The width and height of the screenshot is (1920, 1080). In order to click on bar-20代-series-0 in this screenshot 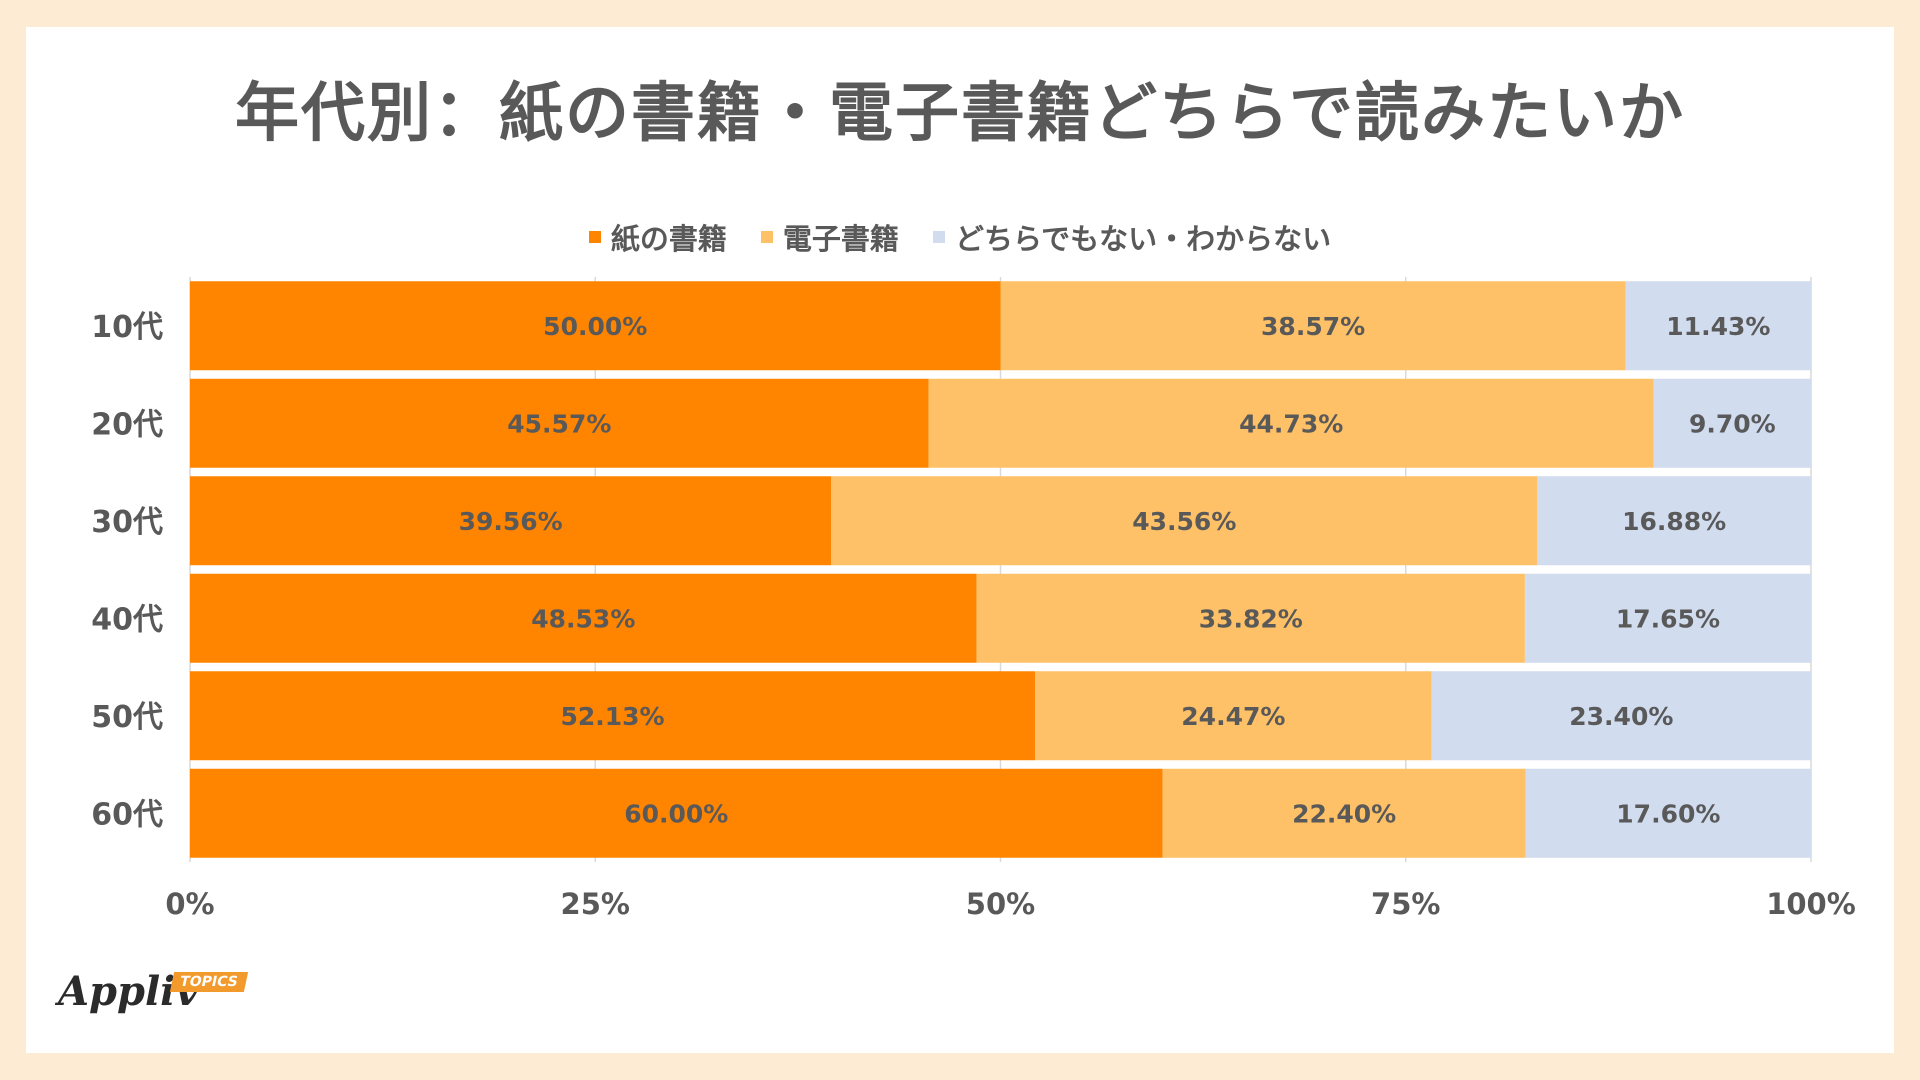, I will do `click(559, 423)`.